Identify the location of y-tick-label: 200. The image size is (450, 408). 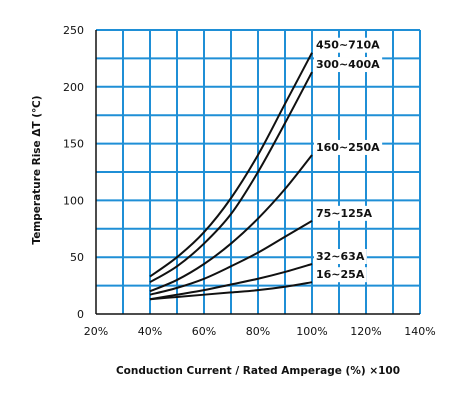
(73, 87).